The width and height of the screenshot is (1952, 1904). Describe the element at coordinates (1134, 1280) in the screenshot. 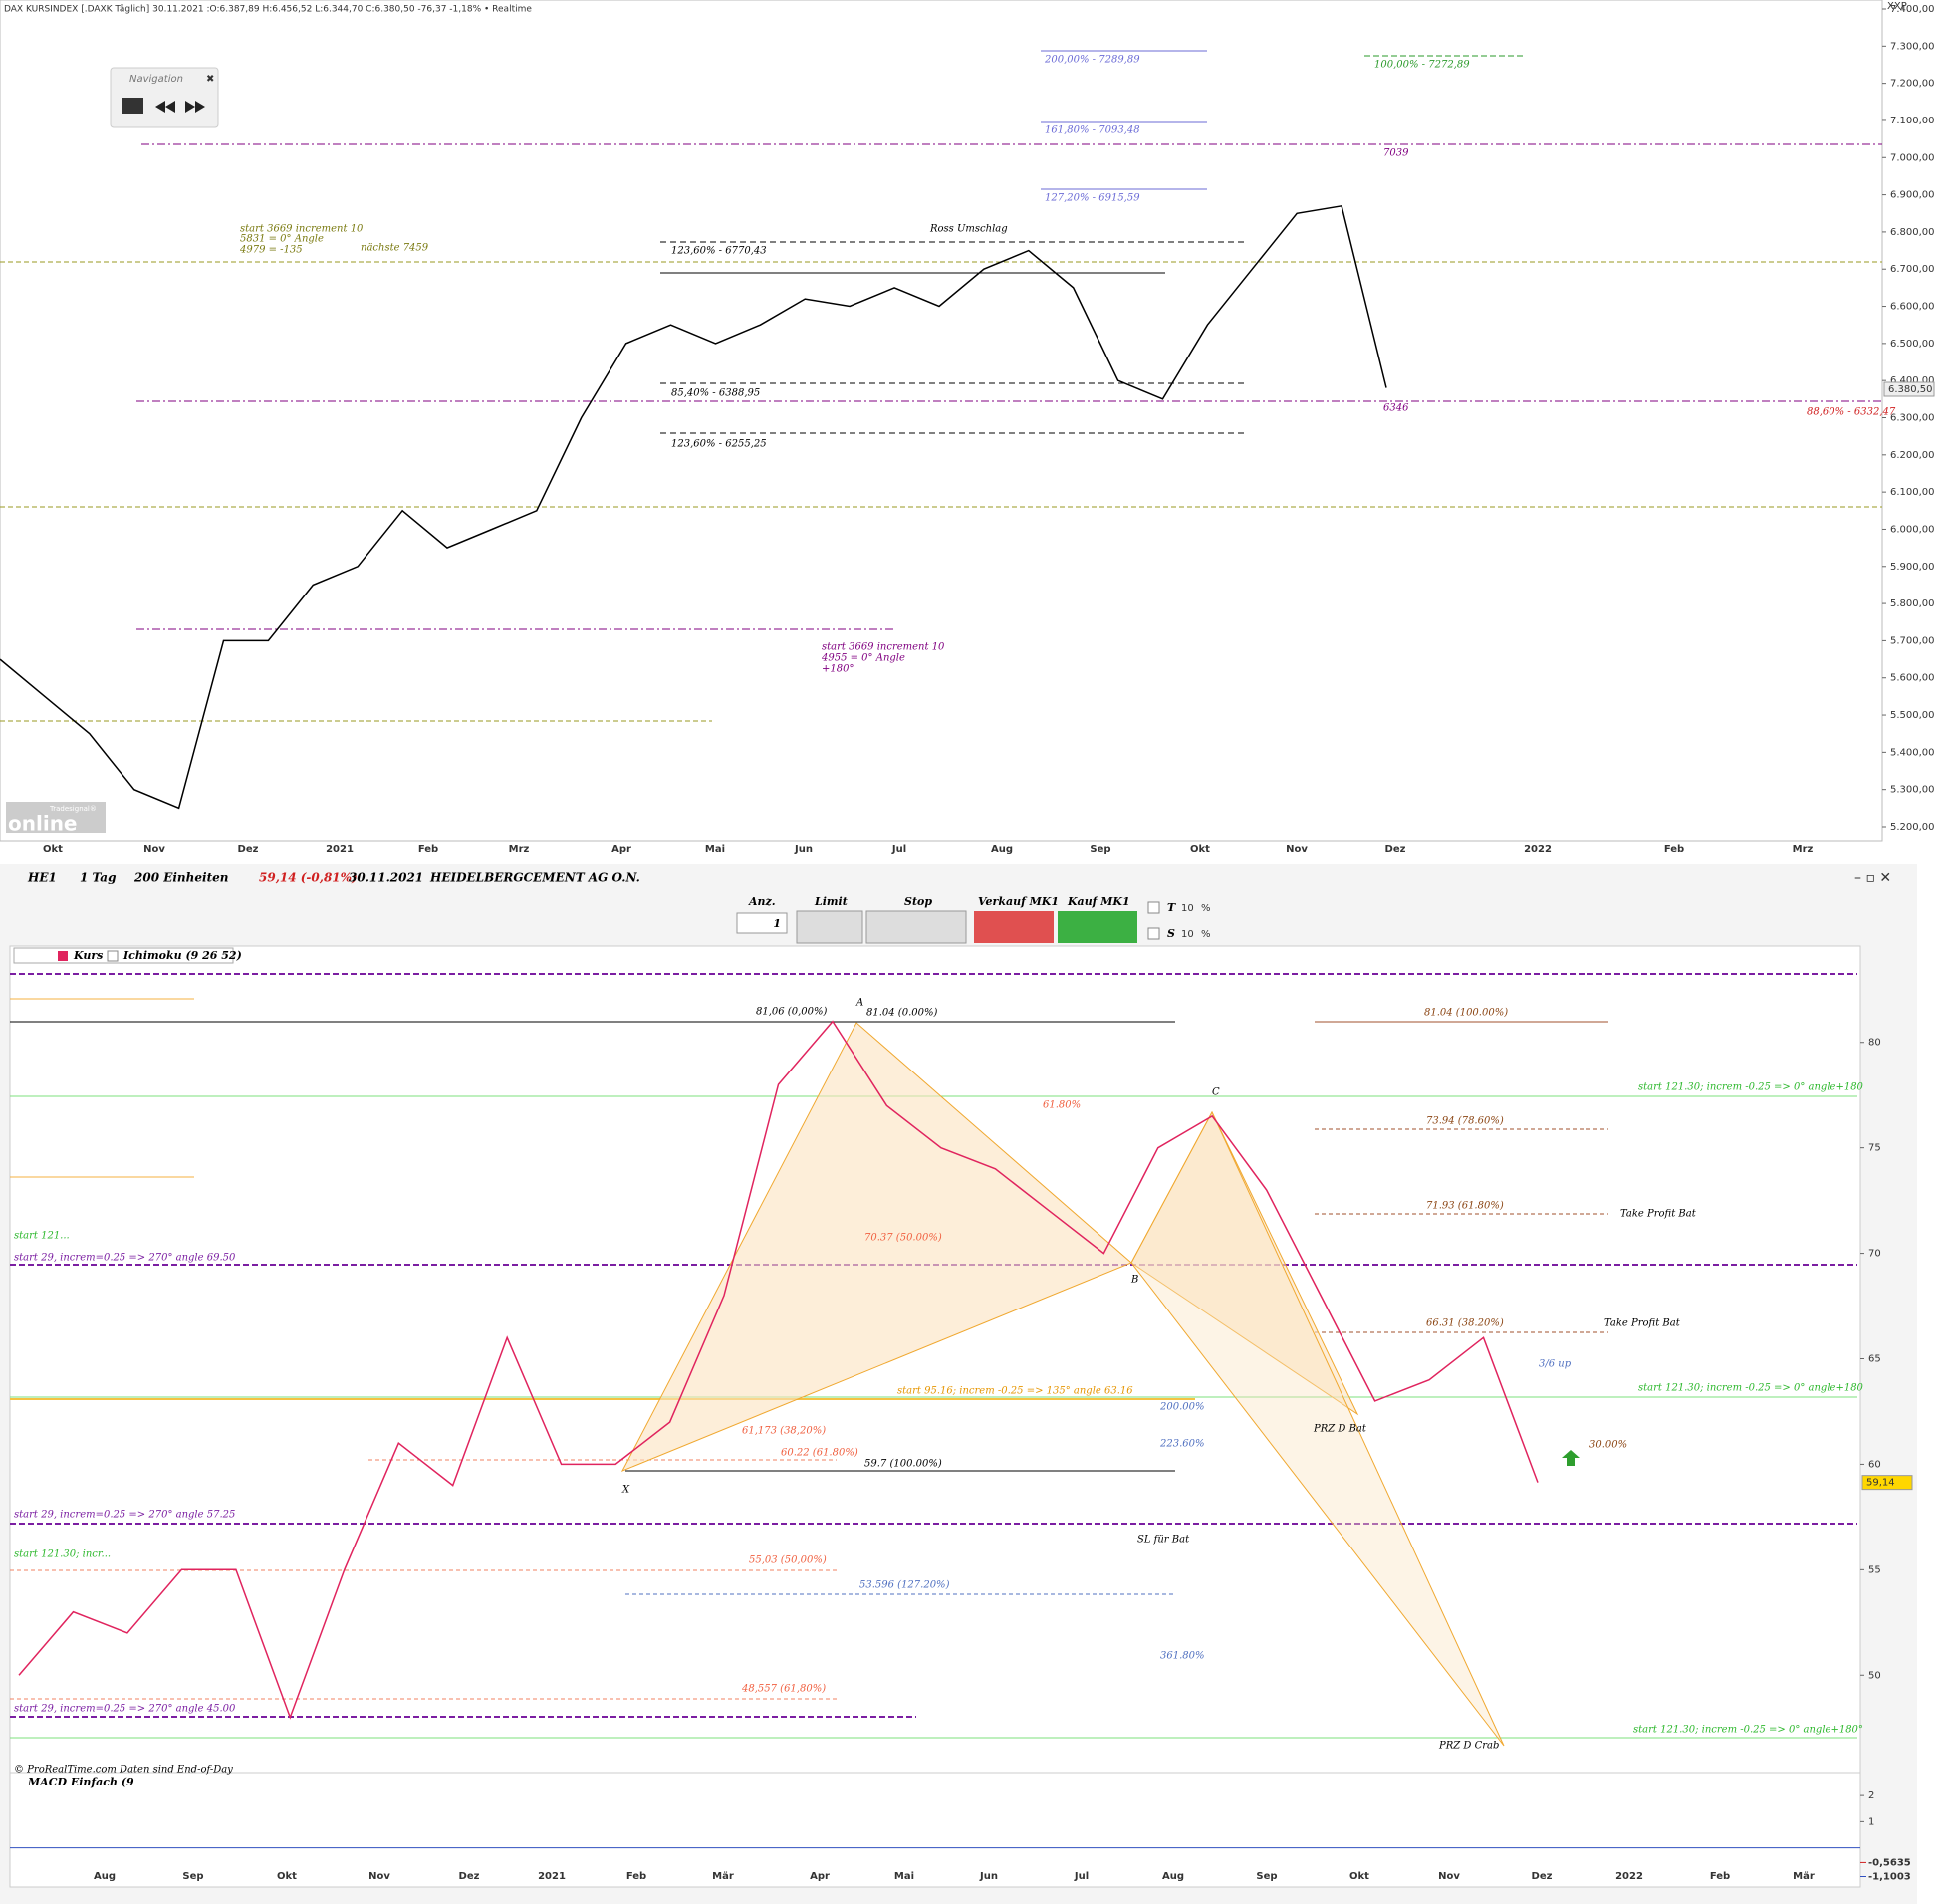

I see `annotation: B` at that location.